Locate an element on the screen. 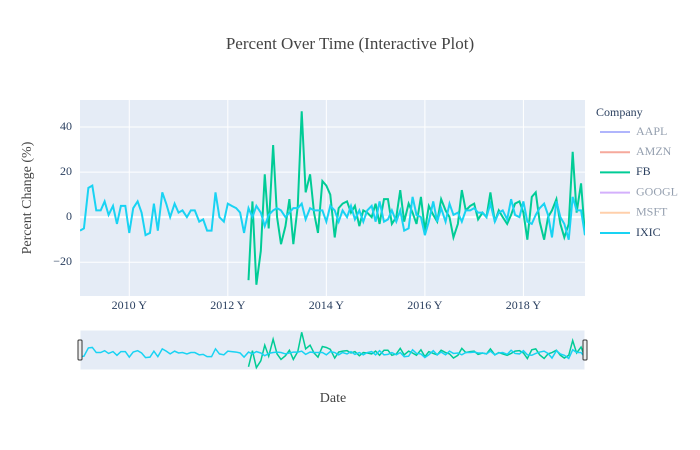  y-tick-label: 0 is located at coordinates (69, 216).